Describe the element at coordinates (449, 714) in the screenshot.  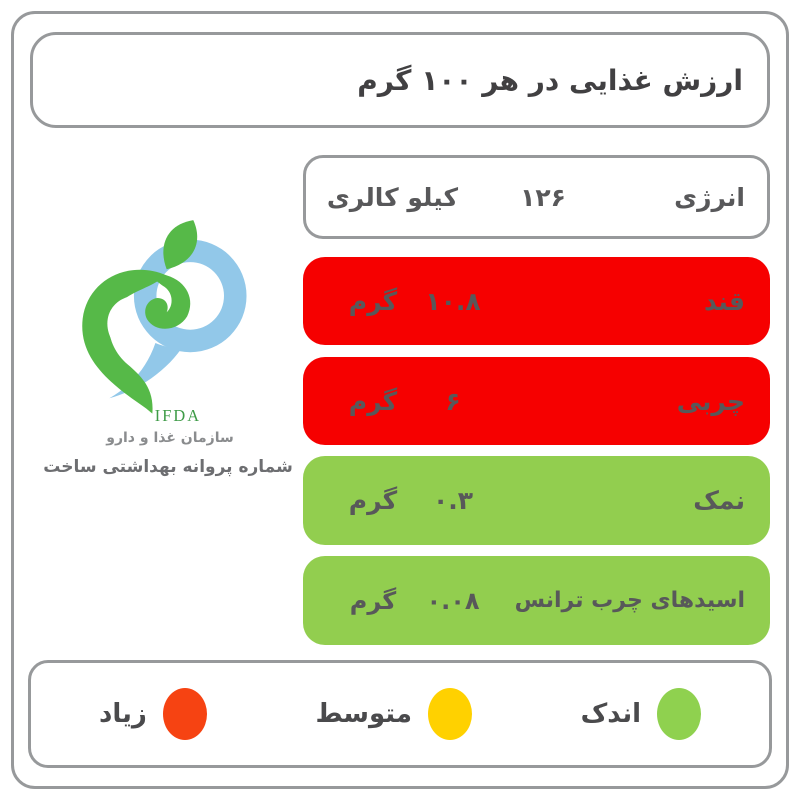
I see `medium-level-dot-icon` at that location.